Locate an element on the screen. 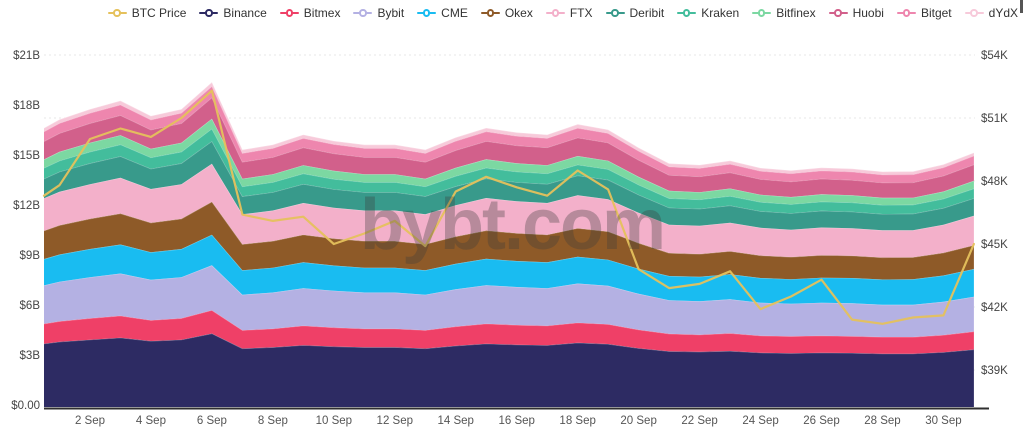 This screenshot has height=436, width=1024. legend-item-binance: Binance is located at coordinates (233, 13).